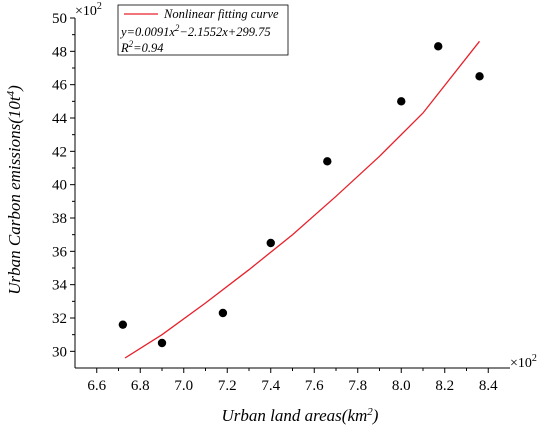 This screenshot has width=550, height=428. Describe the element at coordinates (221, 14) in the screenshot. I see `legend-series-label: Nonlinear fitting curve` at that location.